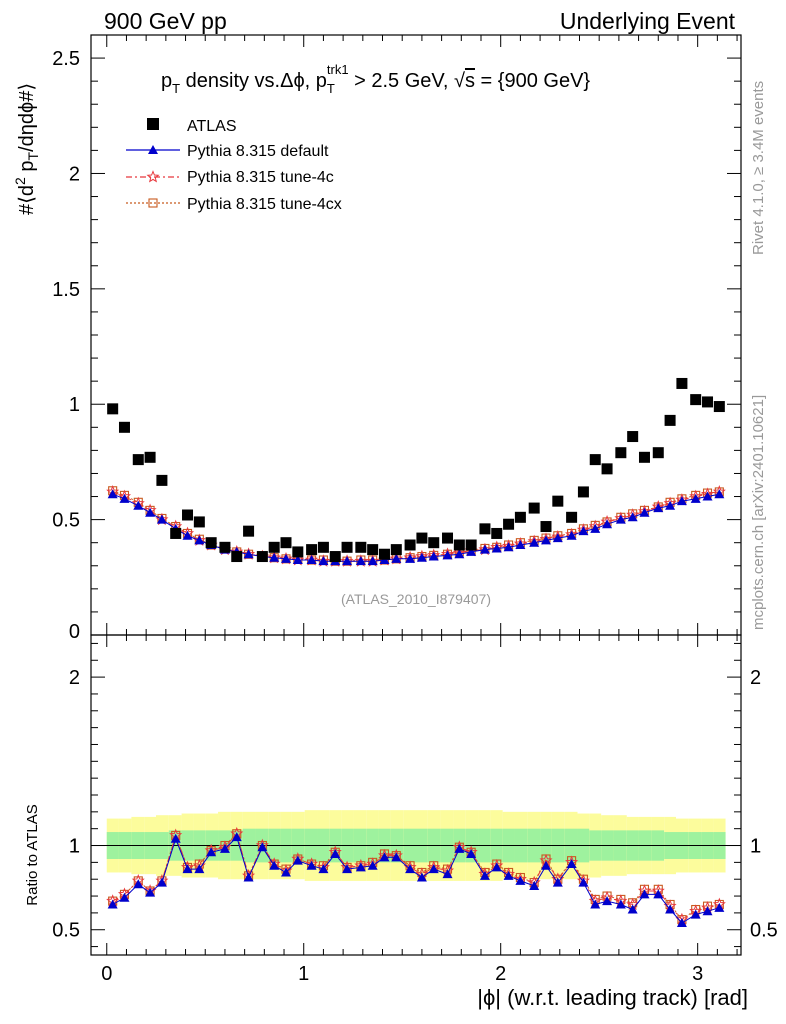  Describe the element at coordinates (416, 599) in the screenshot. I see `analysis-watermark: (ATLAS_2010_I879407)` at that location.